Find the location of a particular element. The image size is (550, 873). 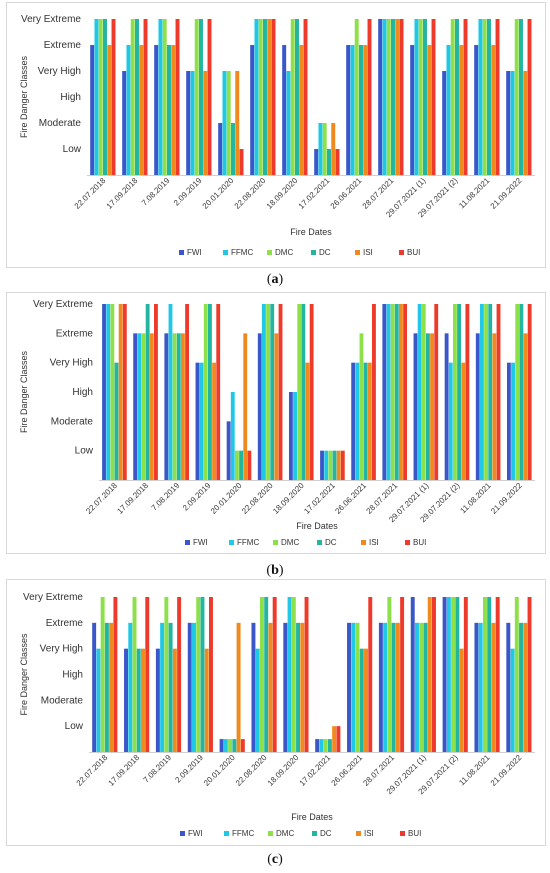

y-tick-label: Very Extreme is located at coordinates (63, 304).